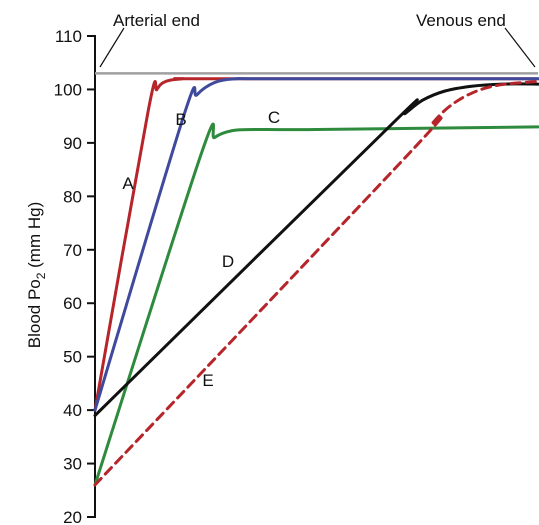 The width and height of the screenshot is (539, 525). I want to click on y-axis-label-main: Blood Po, so click(34, 313).